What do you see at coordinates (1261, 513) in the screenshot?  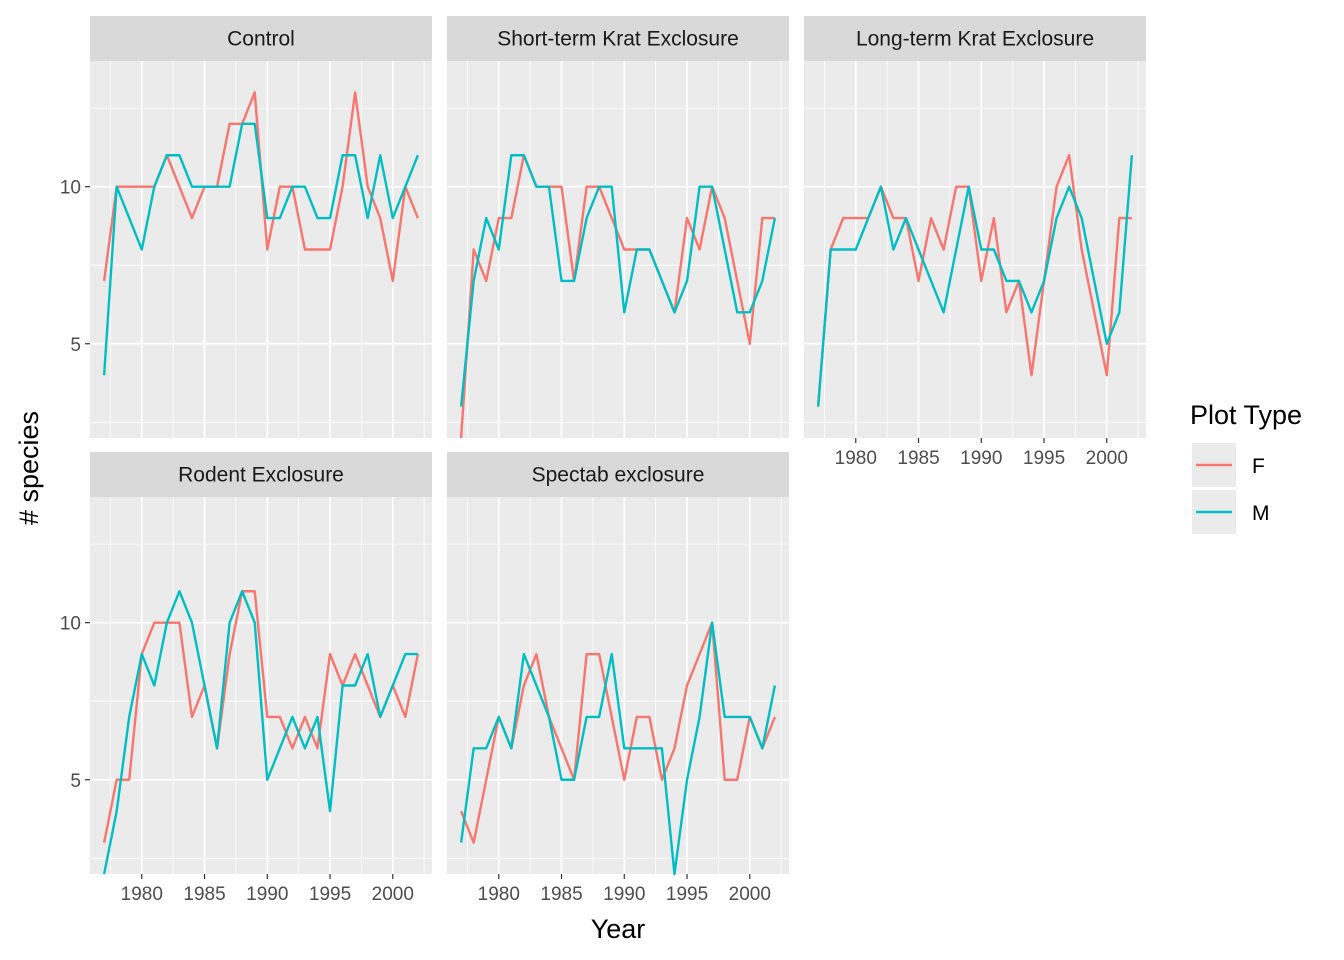 I see `legend-label-m: M` at bounding box center [1261, 513].